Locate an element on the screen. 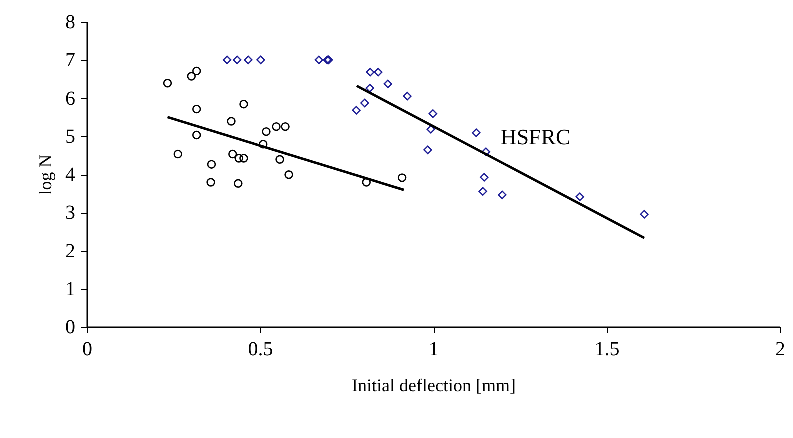 This screenshot has height=438, width=793. x-tick-label: 1 is located at coordinates (434, 349).